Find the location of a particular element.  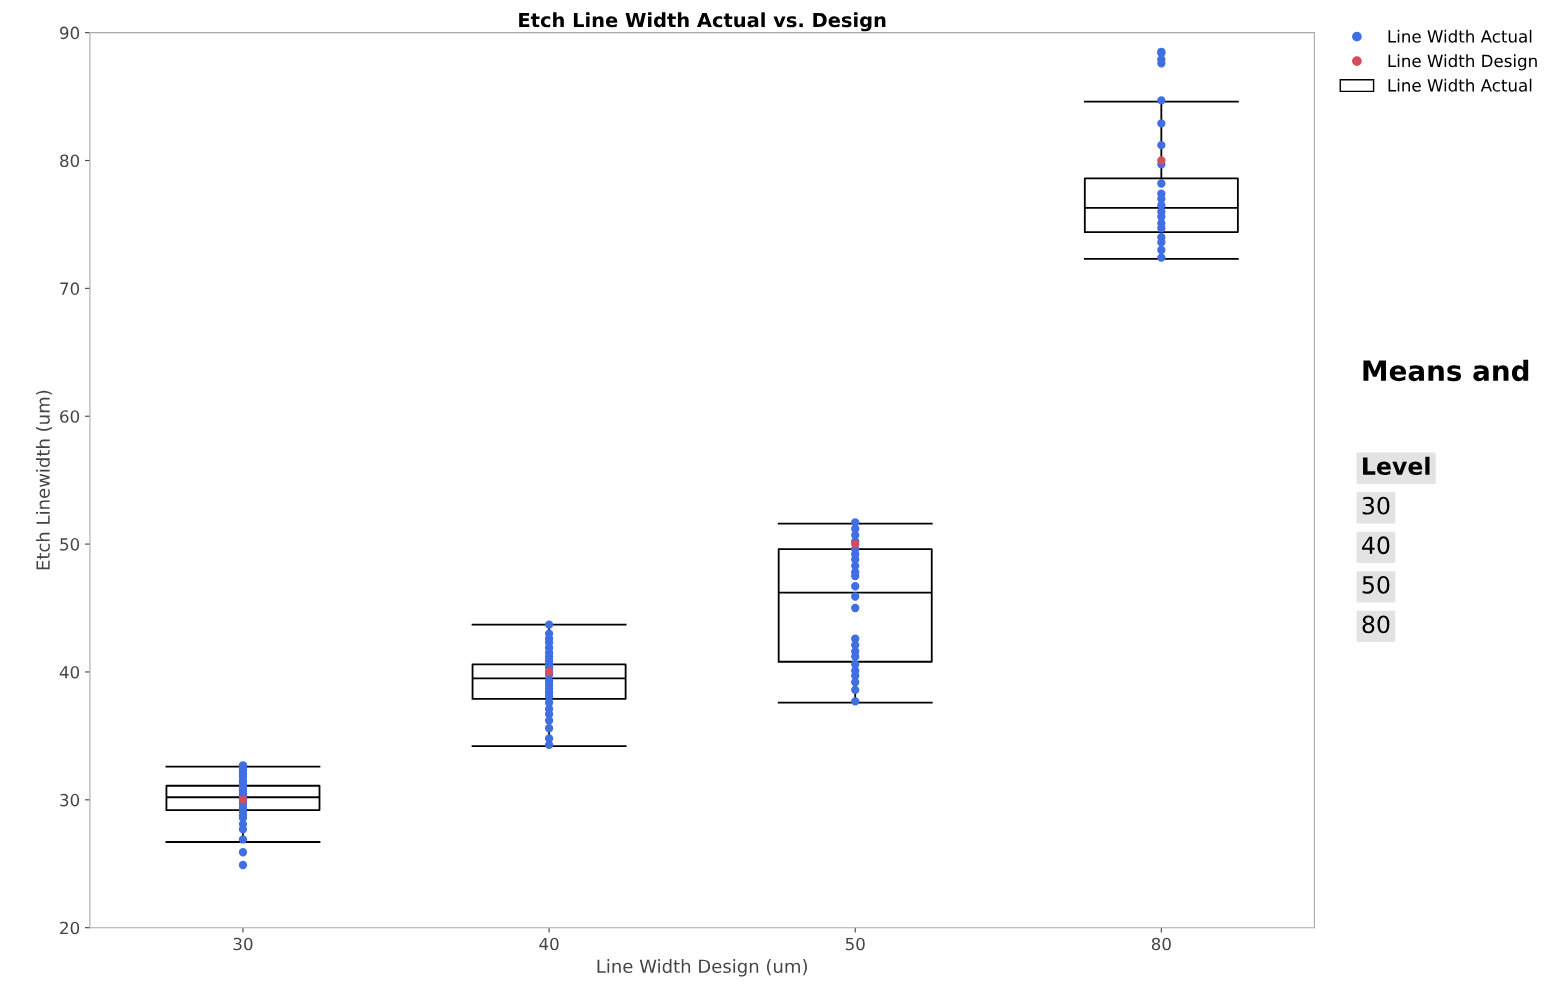

y-tick-label: 30 is located at coordinates (70, 800).